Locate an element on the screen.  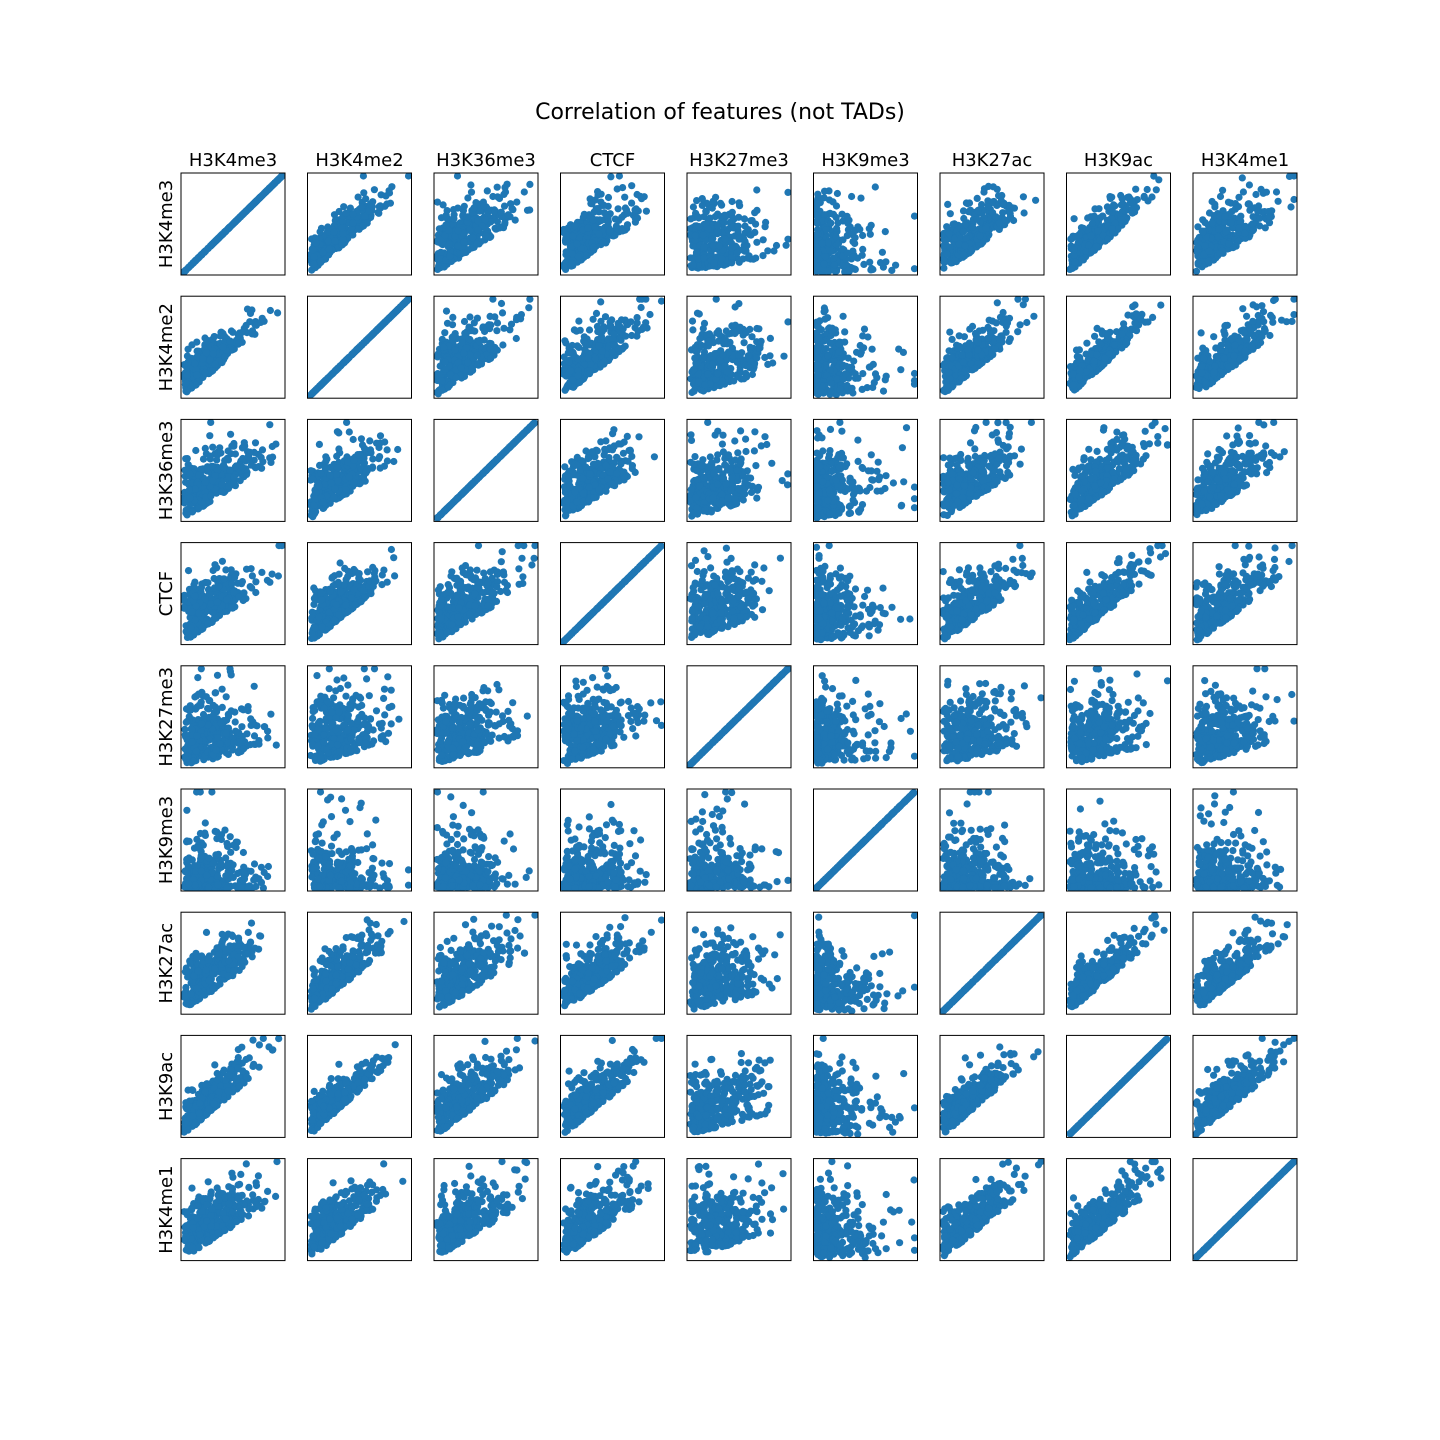
col-label-h3k4me1: H3K4me1 is located at coordinates (1245, 160).